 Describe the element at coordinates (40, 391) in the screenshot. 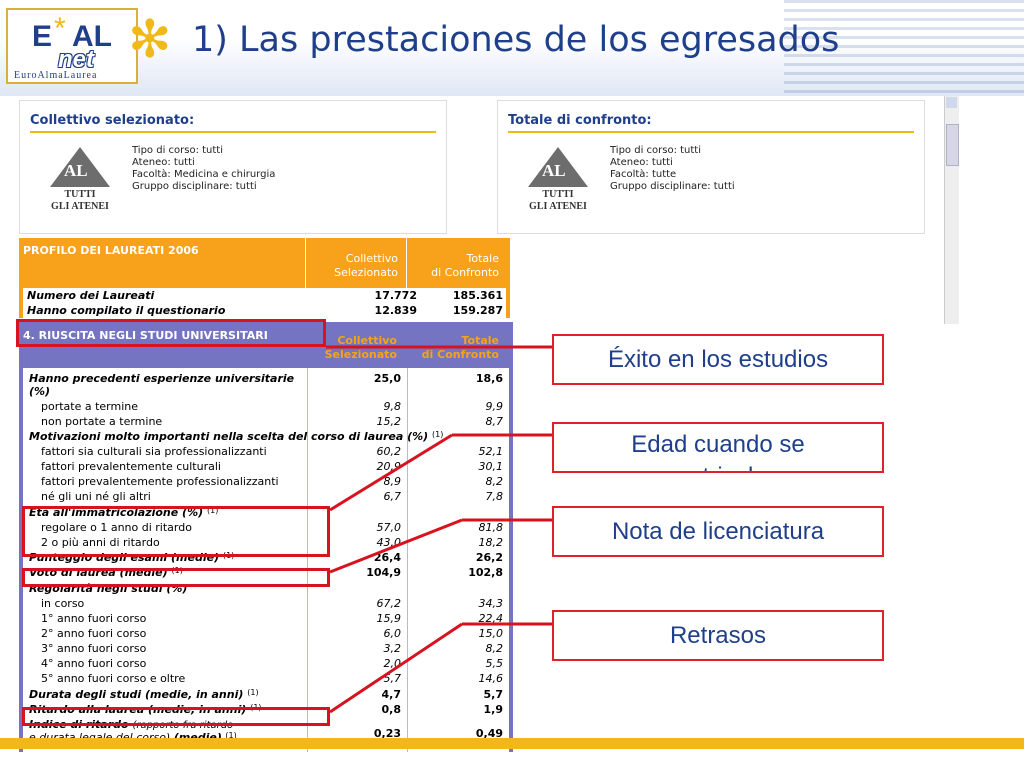

I see `row-label: (%)` at that location.